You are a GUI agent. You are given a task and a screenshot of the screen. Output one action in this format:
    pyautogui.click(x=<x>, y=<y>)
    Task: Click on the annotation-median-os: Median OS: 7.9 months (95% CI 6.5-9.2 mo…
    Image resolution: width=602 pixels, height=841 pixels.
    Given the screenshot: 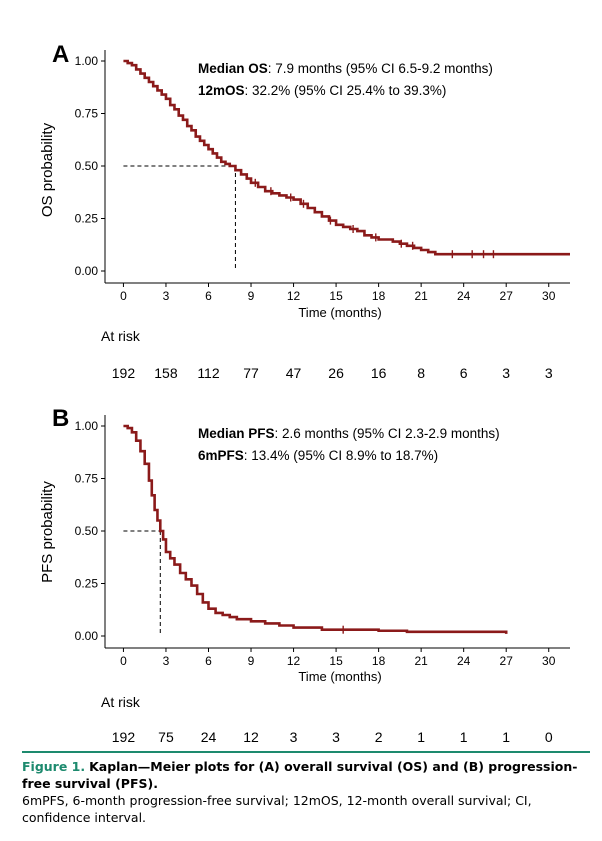 What is the action you would take?
    pyautogui.click(x=345, y=68)
    